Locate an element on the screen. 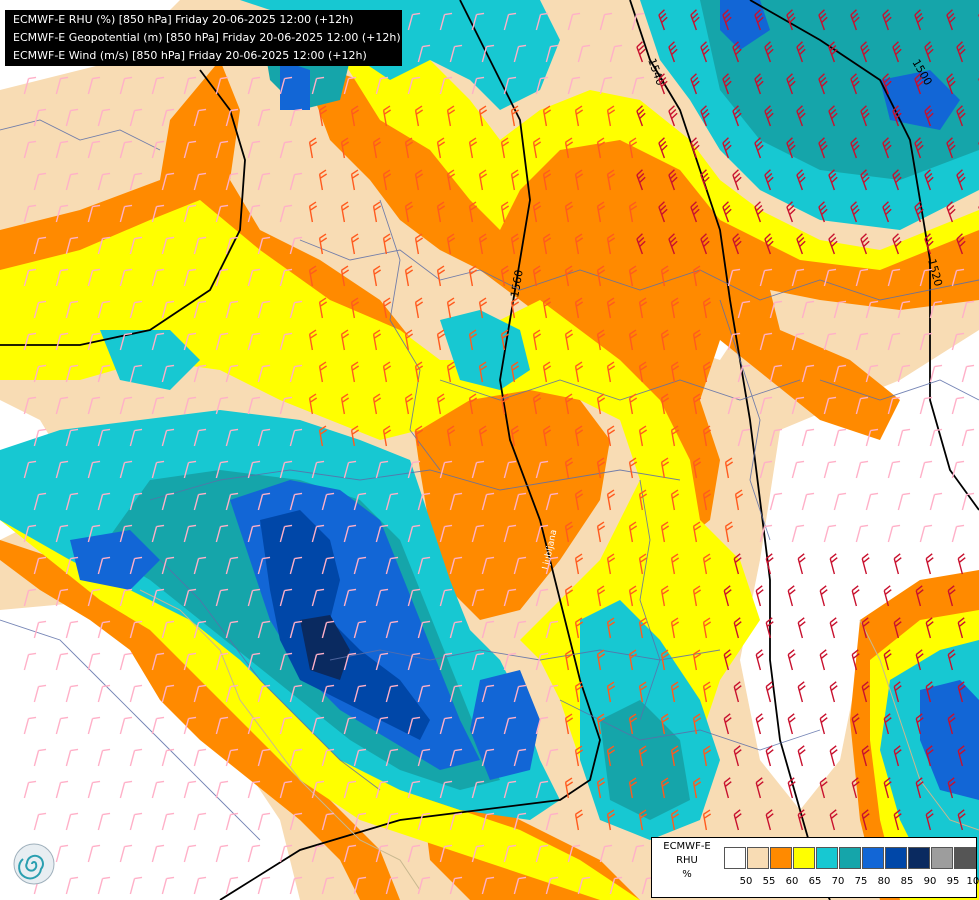  legend-tick: 80 is located at coordinates (884, 881).